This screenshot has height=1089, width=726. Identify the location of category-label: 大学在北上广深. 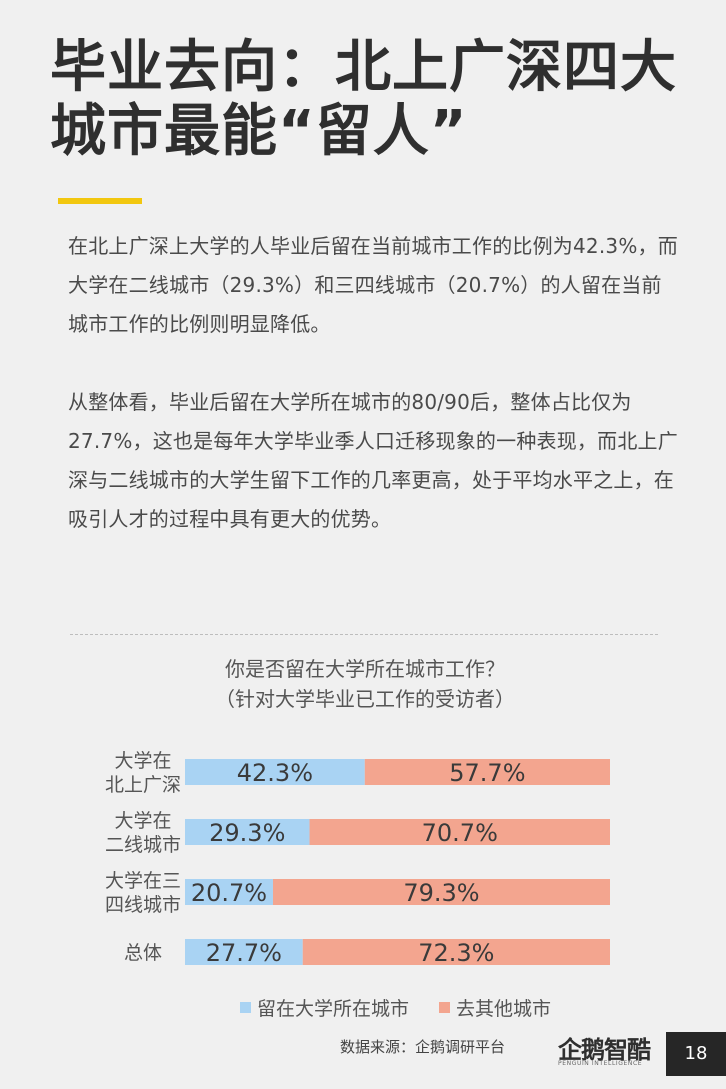
(143, 773).